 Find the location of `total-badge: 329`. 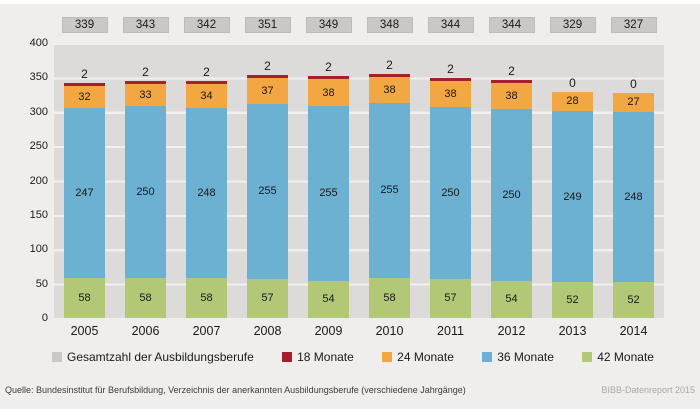

total-badge: 329 is located at coordinates (572, 25).